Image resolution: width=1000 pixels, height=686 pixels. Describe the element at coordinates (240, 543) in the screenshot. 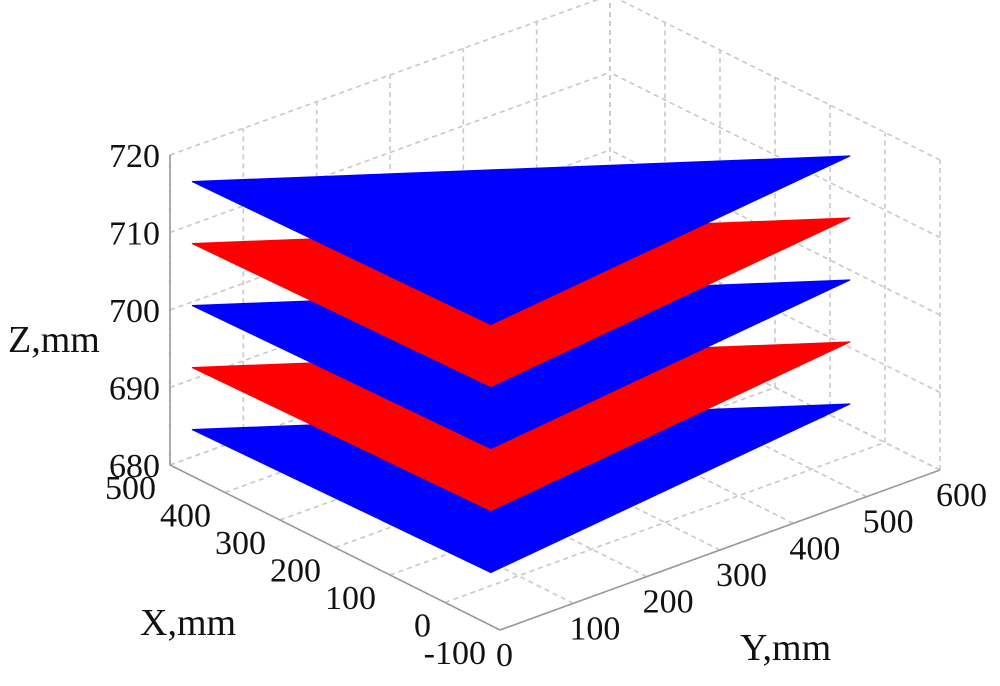

I see `x-tick-label: 300` at that location.